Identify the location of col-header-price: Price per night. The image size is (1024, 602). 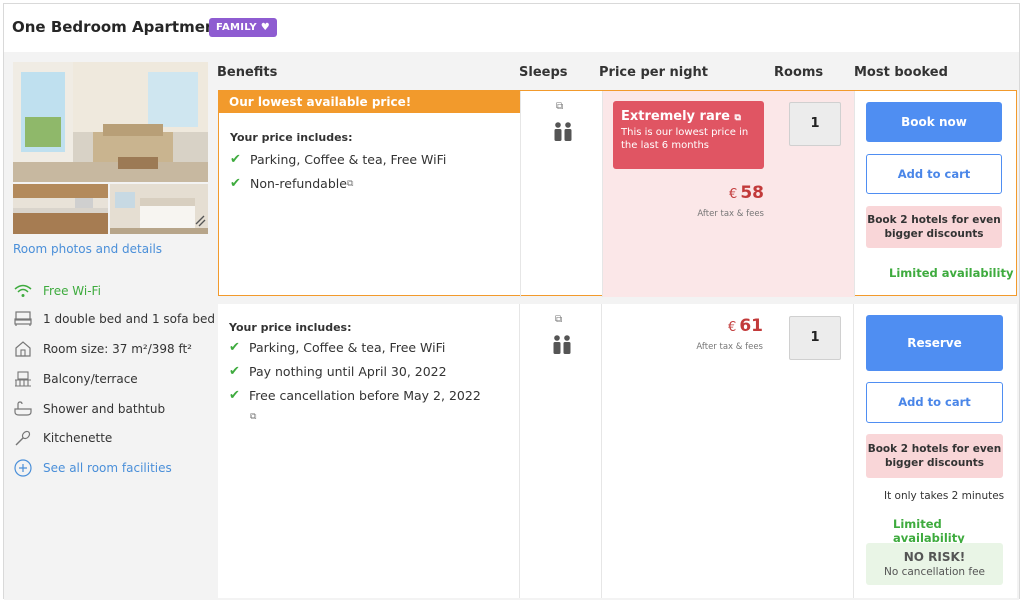
(653, 72).